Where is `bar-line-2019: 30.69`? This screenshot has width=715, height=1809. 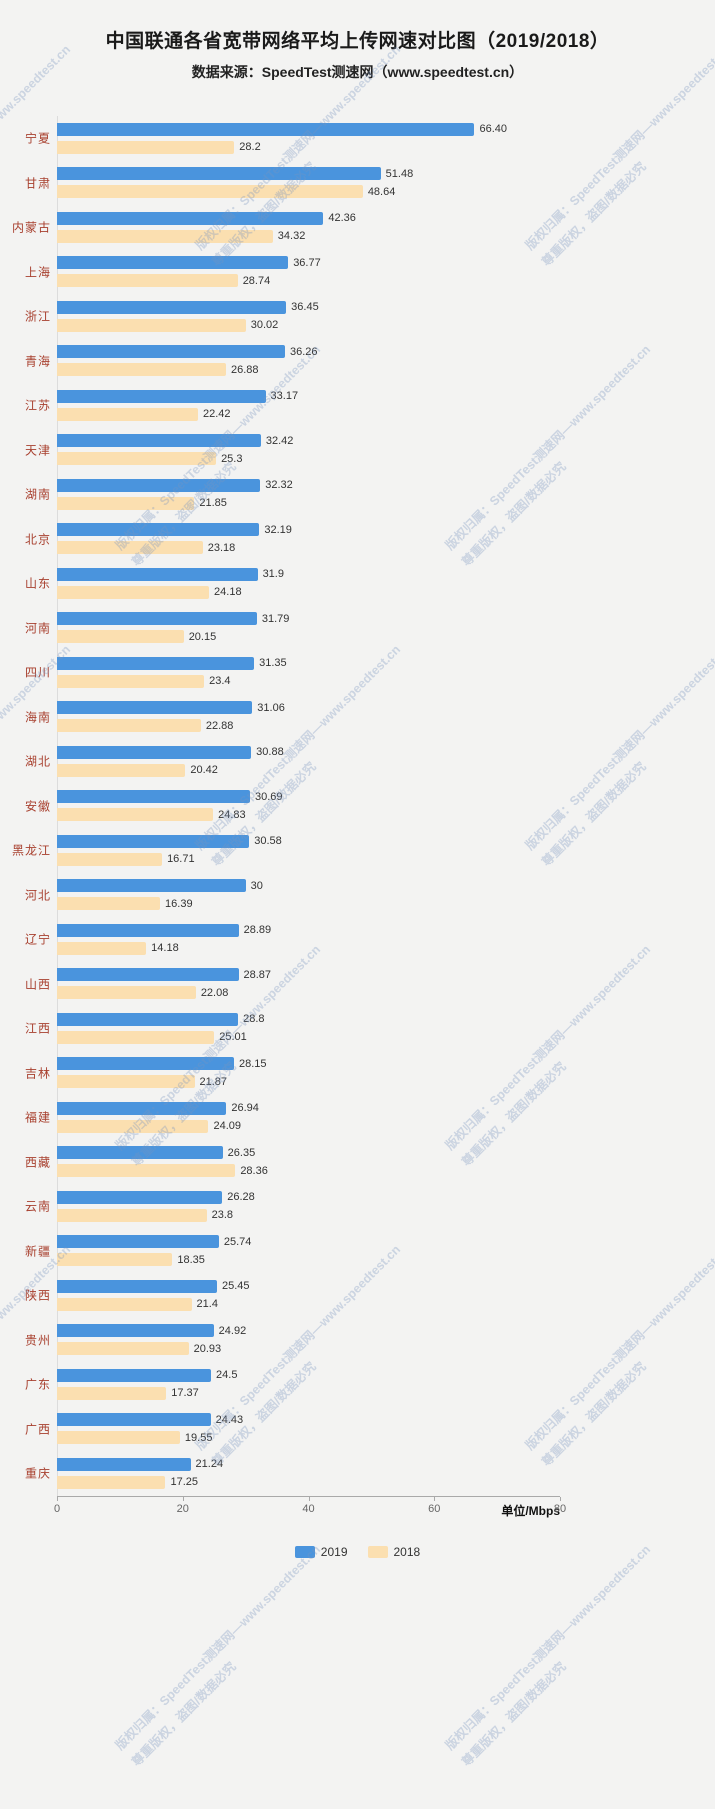
bar-line-2019: 30.69 is located at coordinates (386, 797).